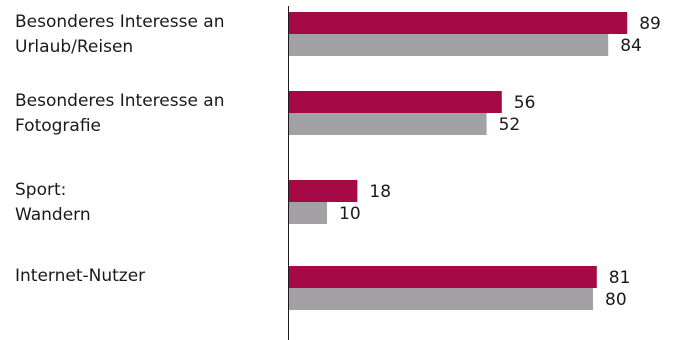 The image size is (678, 340). Describe the element at coordinates (525, 103) in the screenshot. I see `value-label-series-0-cat-1: 56` at that location.